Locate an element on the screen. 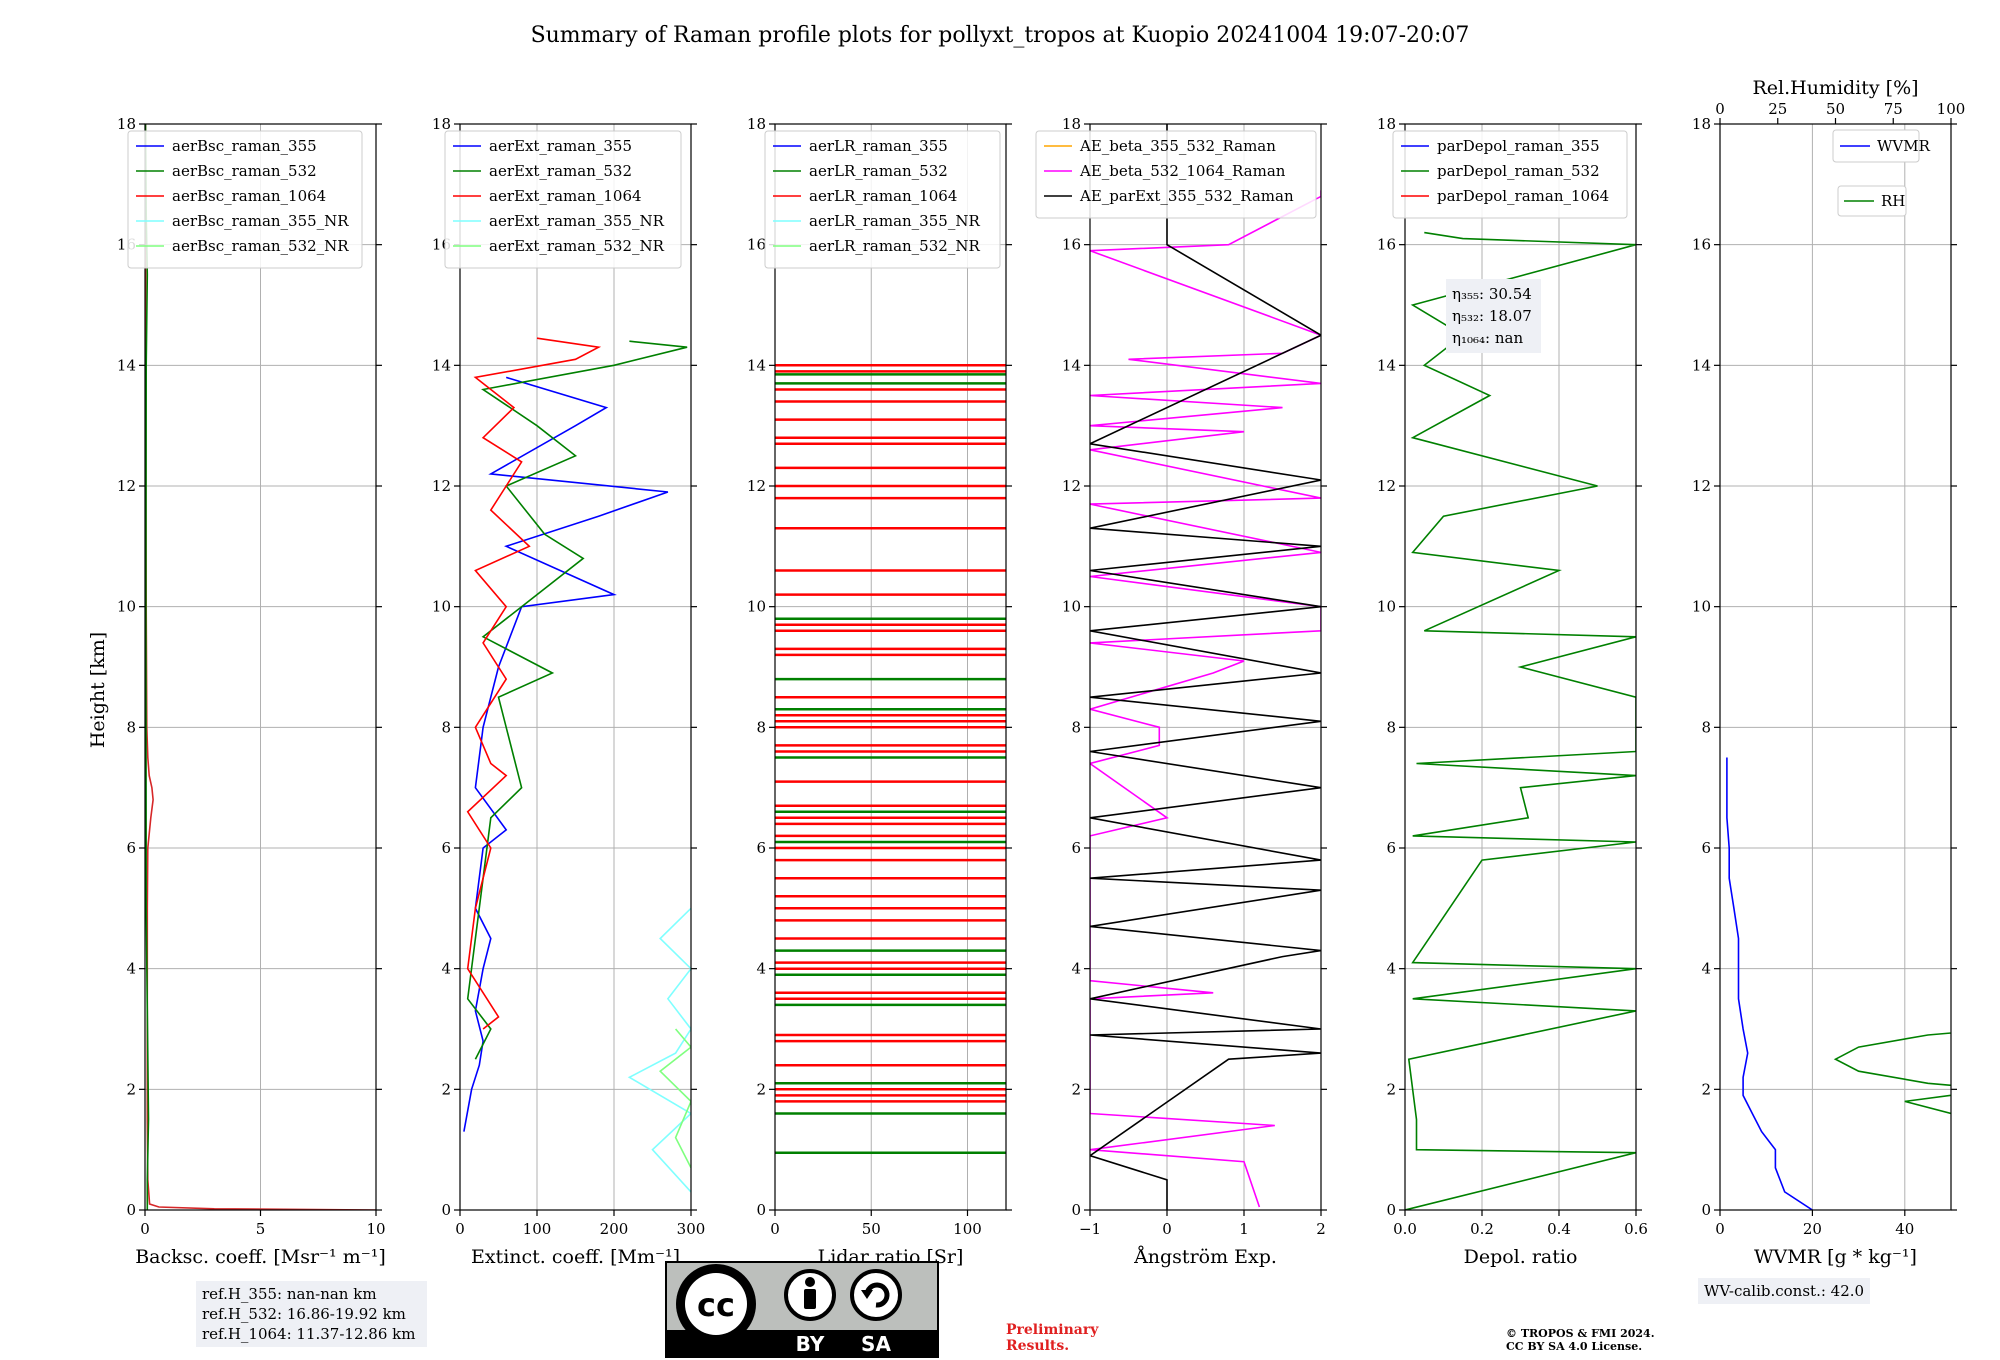  top-x-tick-label: 75 is located at coordinates (1893, 109).